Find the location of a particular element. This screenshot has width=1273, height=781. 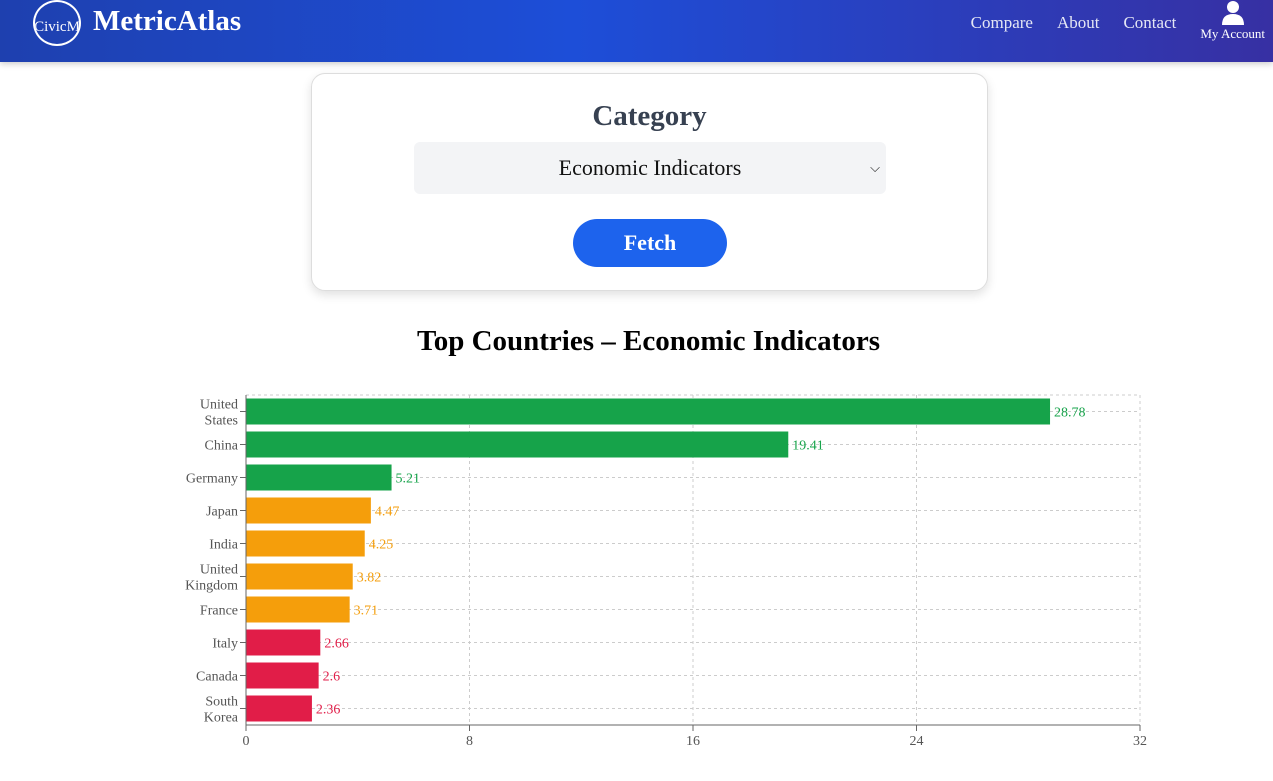

chart-title: Top Countries – Economic Indicators is located at coordinates (648, 341).